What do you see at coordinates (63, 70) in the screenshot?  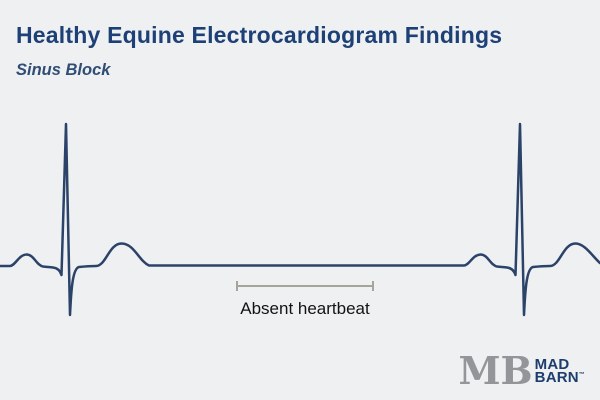 I see `page-subtitle: Sinus Block` at bounding box center [63, 70].